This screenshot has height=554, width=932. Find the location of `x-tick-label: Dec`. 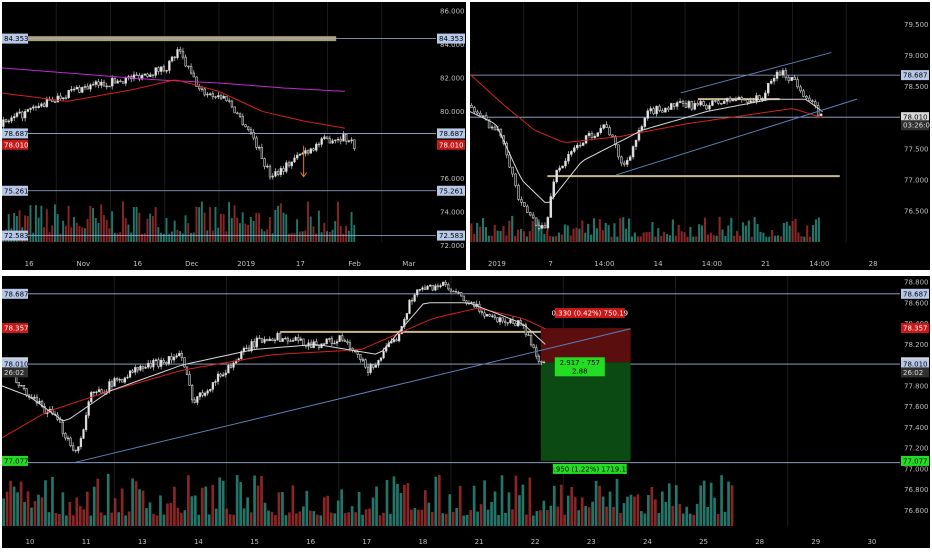

x-tick-label: Dec is located at coordinates (192, 264).